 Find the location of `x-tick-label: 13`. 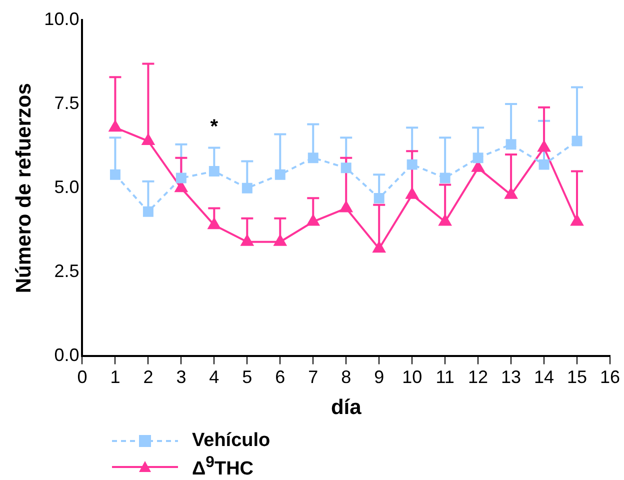

x-tick-label: 13 is located at coordinates (511, 376).